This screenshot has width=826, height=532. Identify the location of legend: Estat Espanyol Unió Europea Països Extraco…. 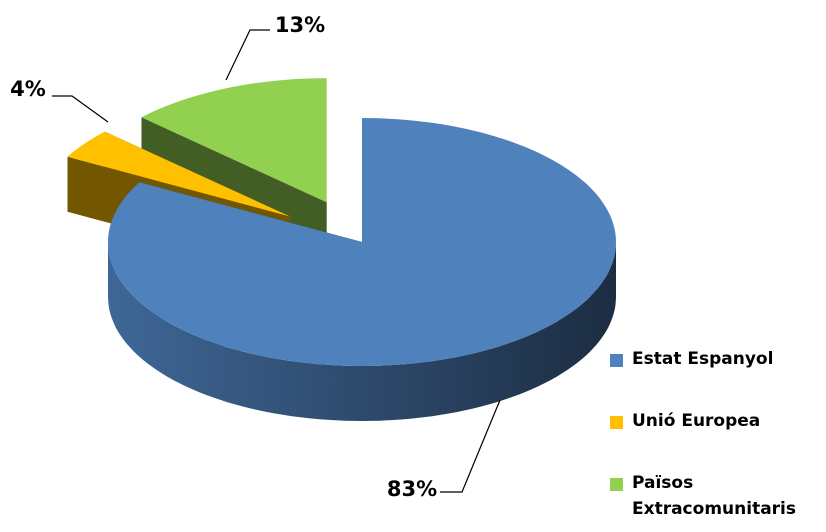
(715, 439).